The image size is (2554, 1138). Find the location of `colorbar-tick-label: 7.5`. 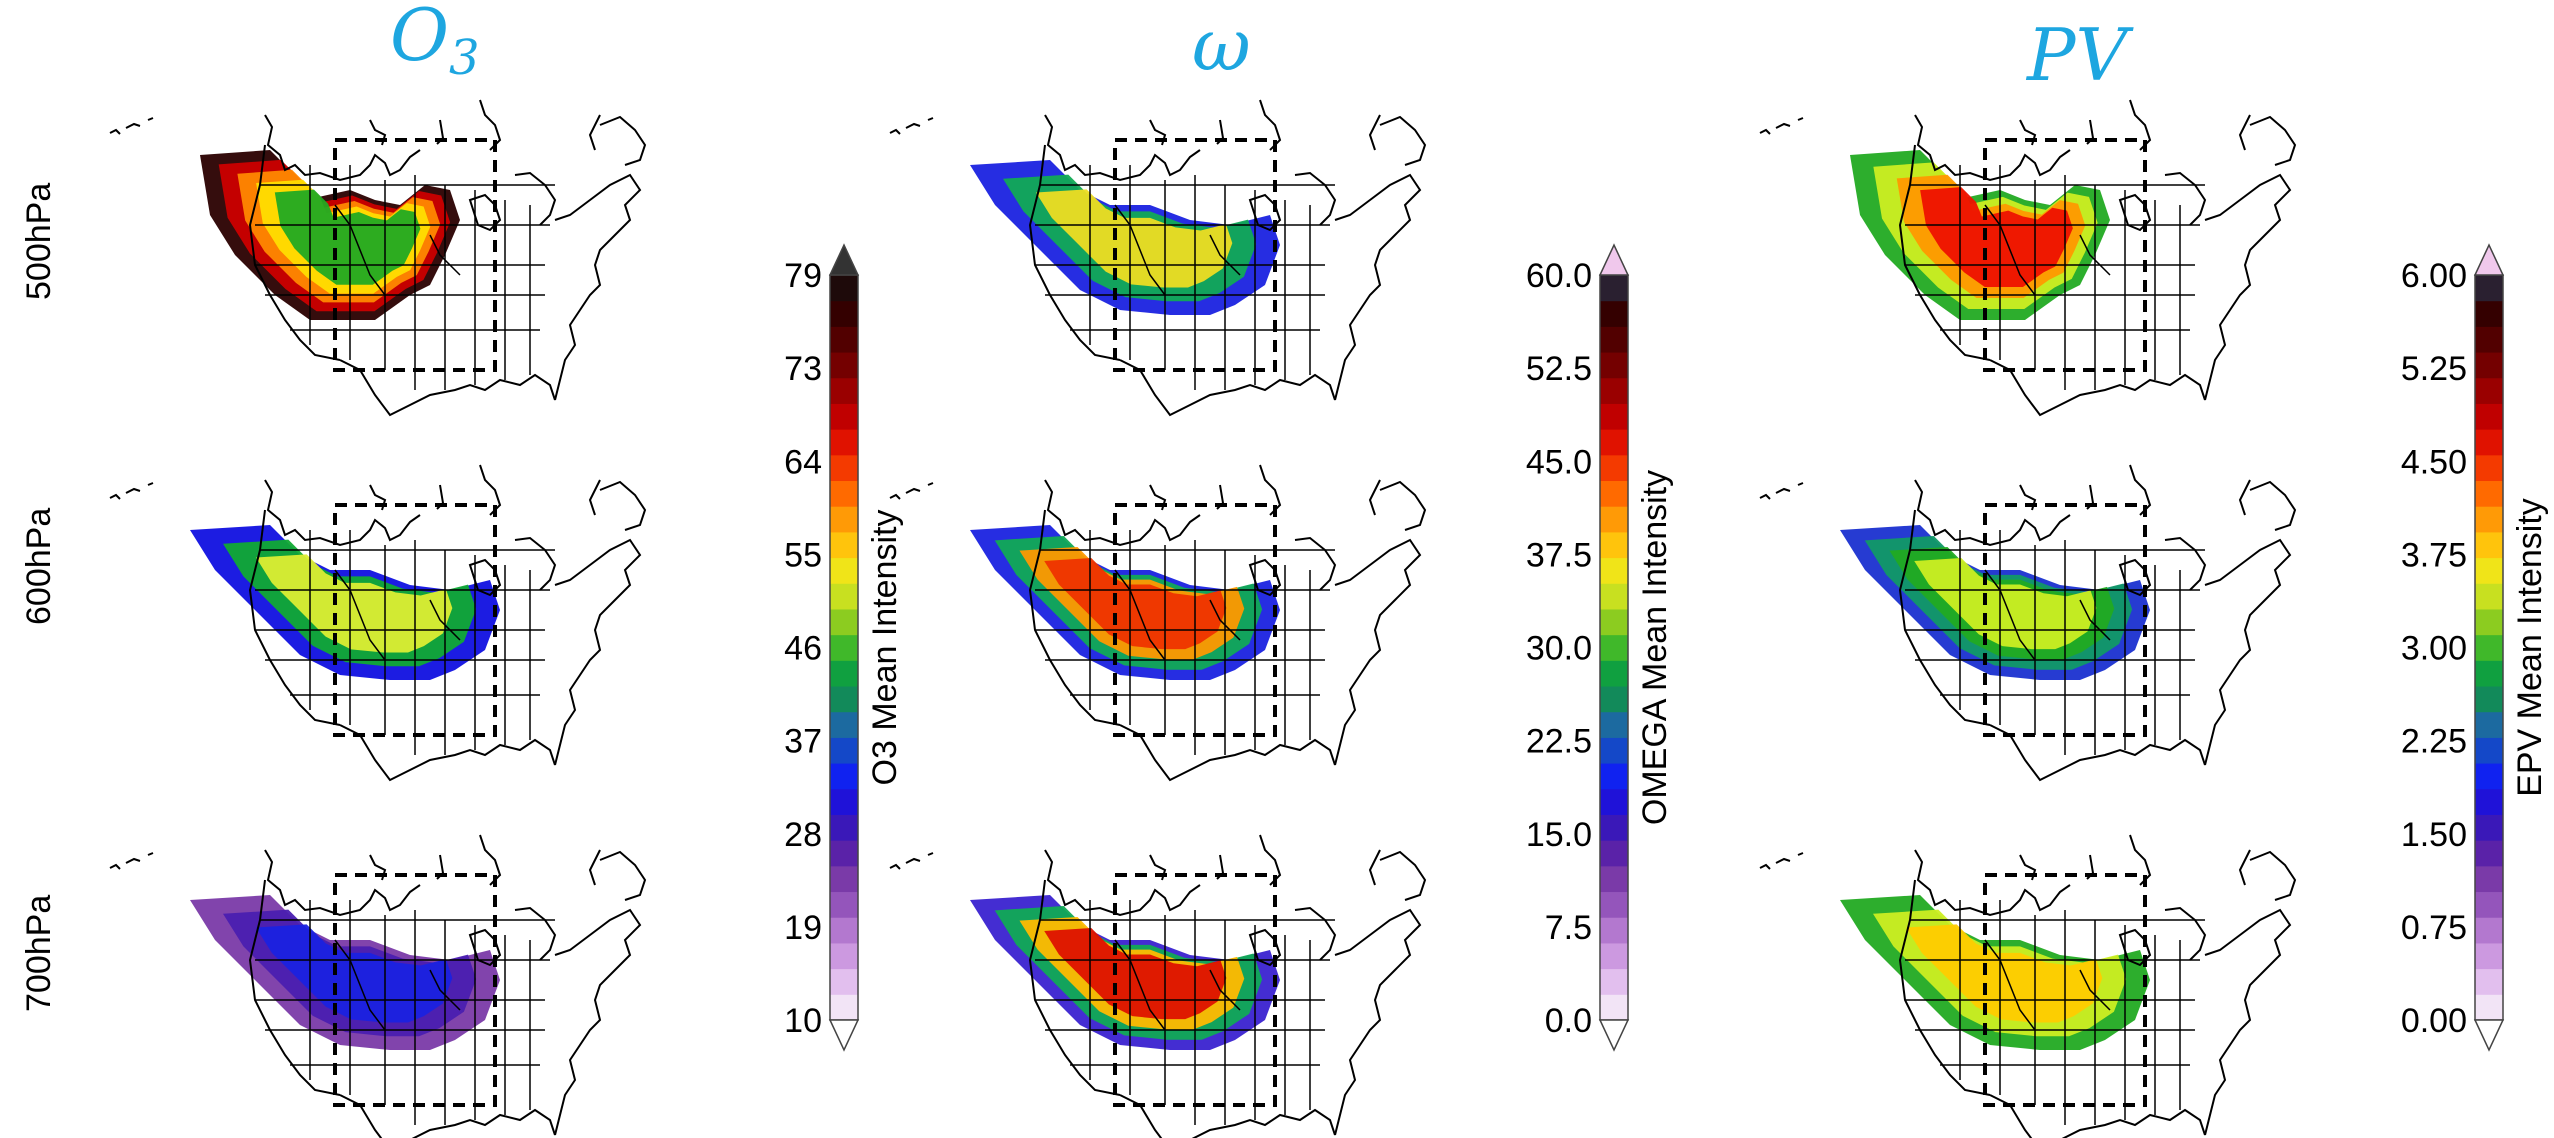

colorbar-tick-label: 7.5 is located at coordinates (1568, 928).